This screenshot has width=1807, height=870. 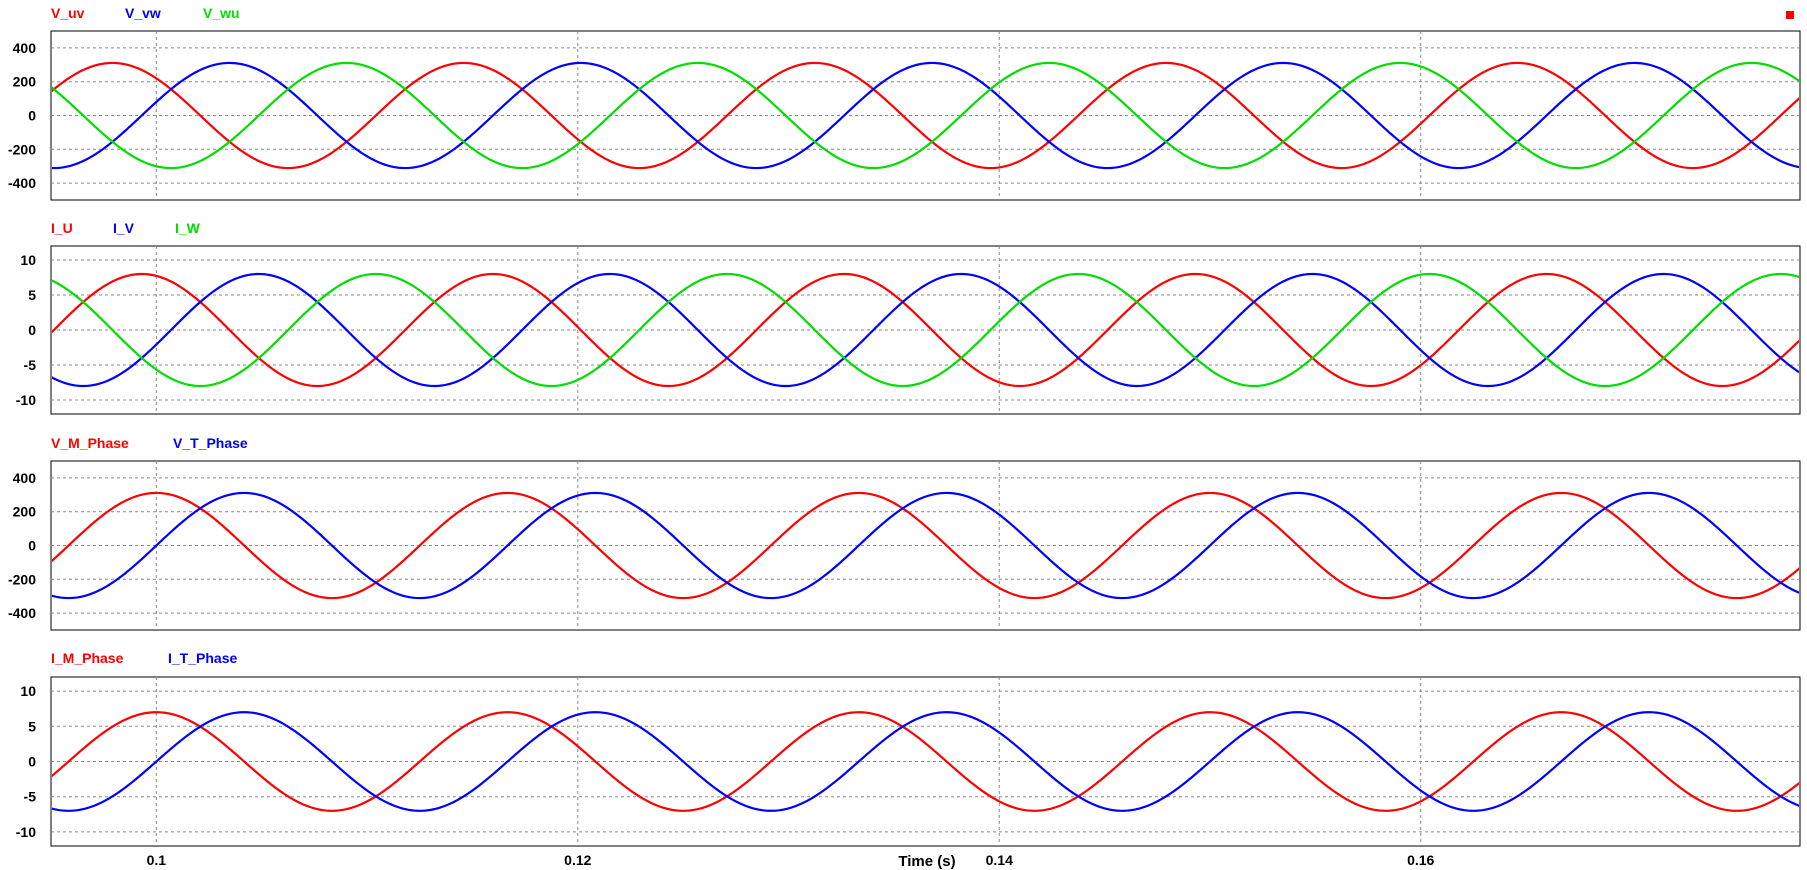 I want to click on series-line-v-vw, so click(x=925, y=115).